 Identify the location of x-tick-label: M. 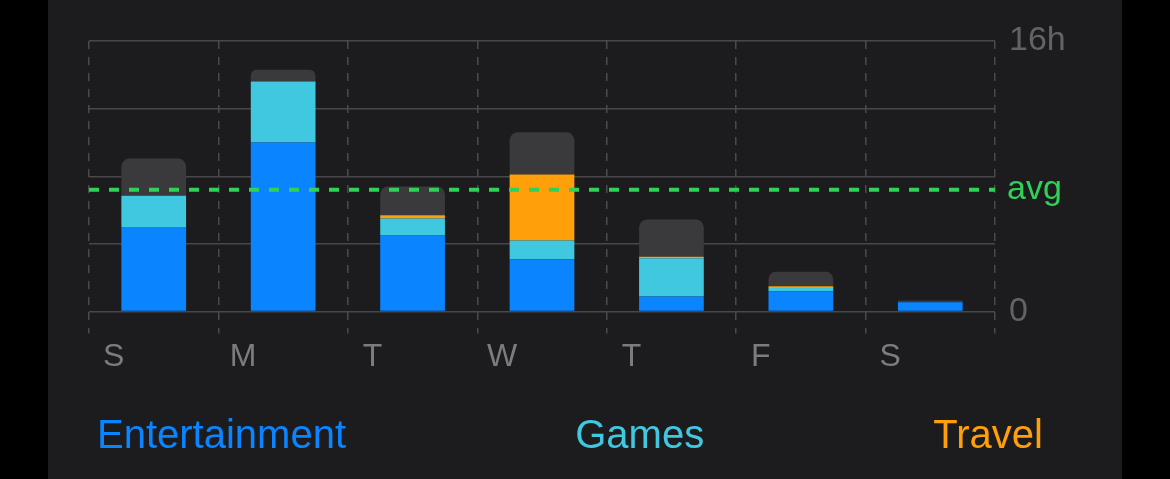
(243, 354).